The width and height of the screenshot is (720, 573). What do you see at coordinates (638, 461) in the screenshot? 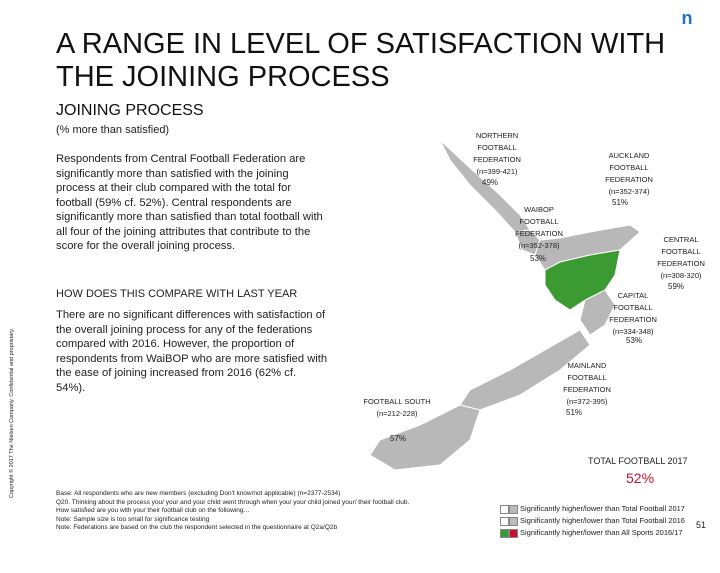
I see `total-label: TOTAL FOOTBALL 2017` at bounding box center [638, 461].